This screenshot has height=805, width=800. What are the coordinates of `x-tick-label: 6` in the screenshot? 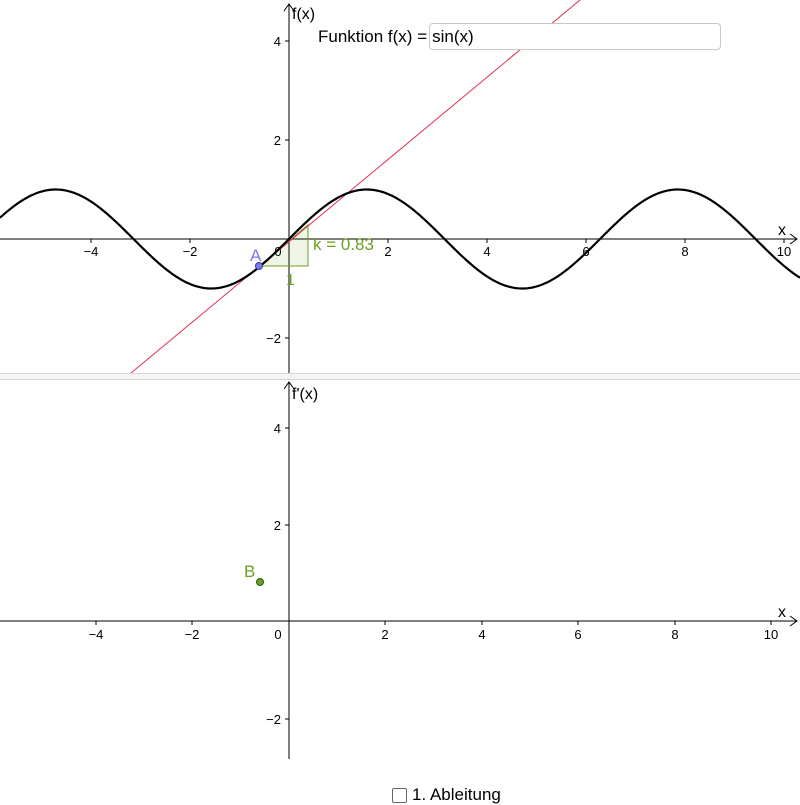 It's located at (577, 634).